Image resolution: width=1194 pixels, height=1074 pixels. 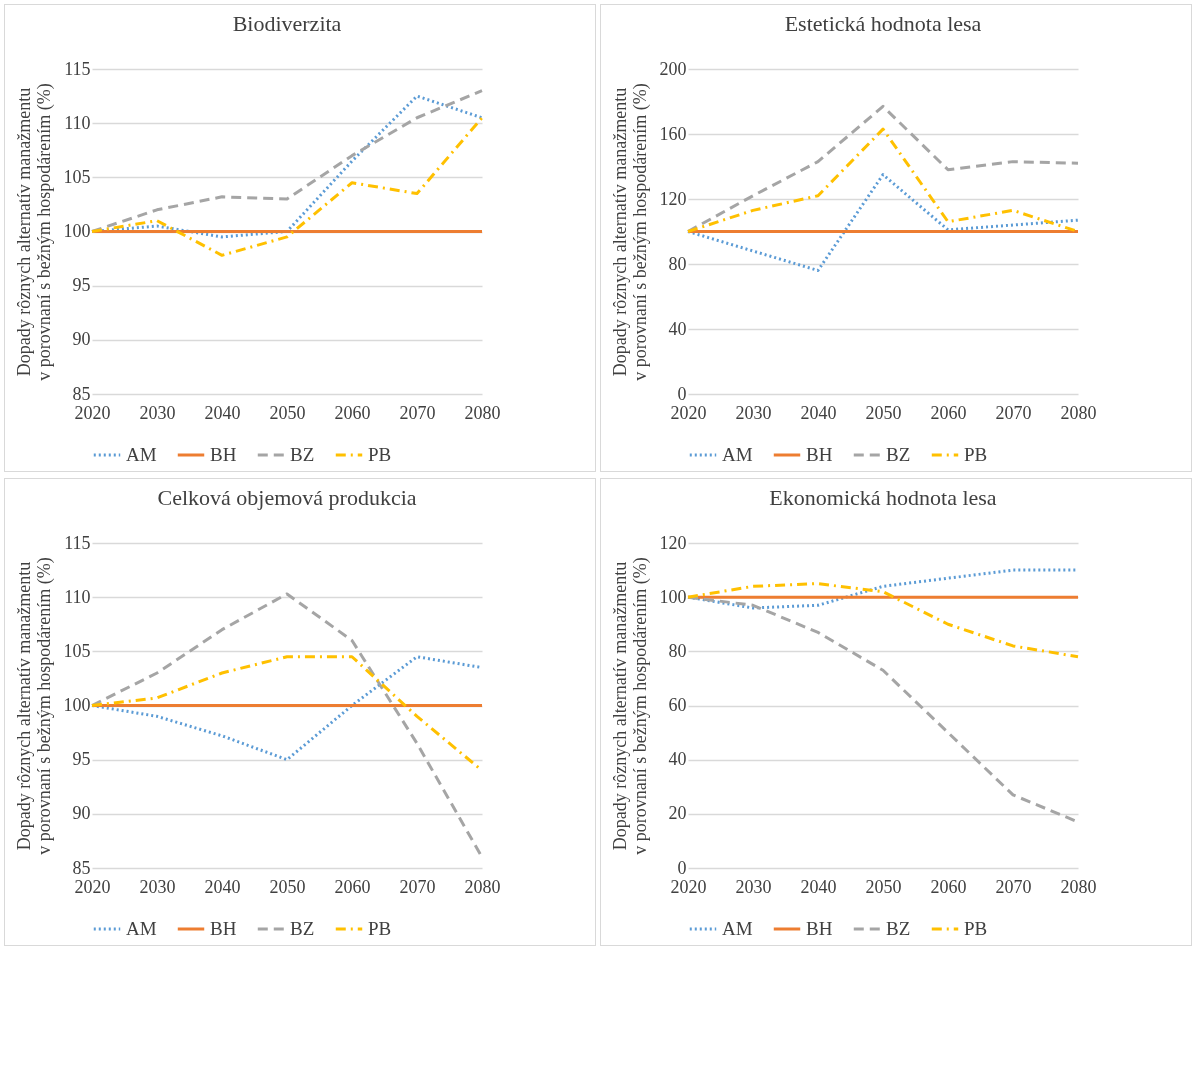 I want to click on y-tick-label: 160, so click(x=673, y=133).